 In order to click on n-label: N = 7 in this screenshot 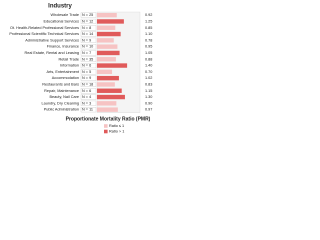, I will do `click(86, 53)`.